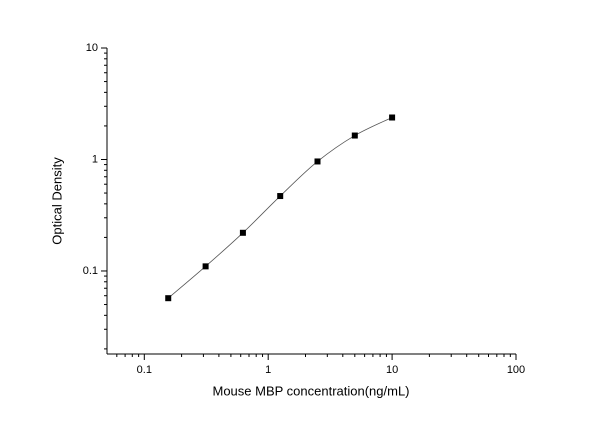 This screenshot has width=600, height=429. Describe the element at coordinates (92, 48) in the screenshot. I see `y-tick-label: 10` at that location.